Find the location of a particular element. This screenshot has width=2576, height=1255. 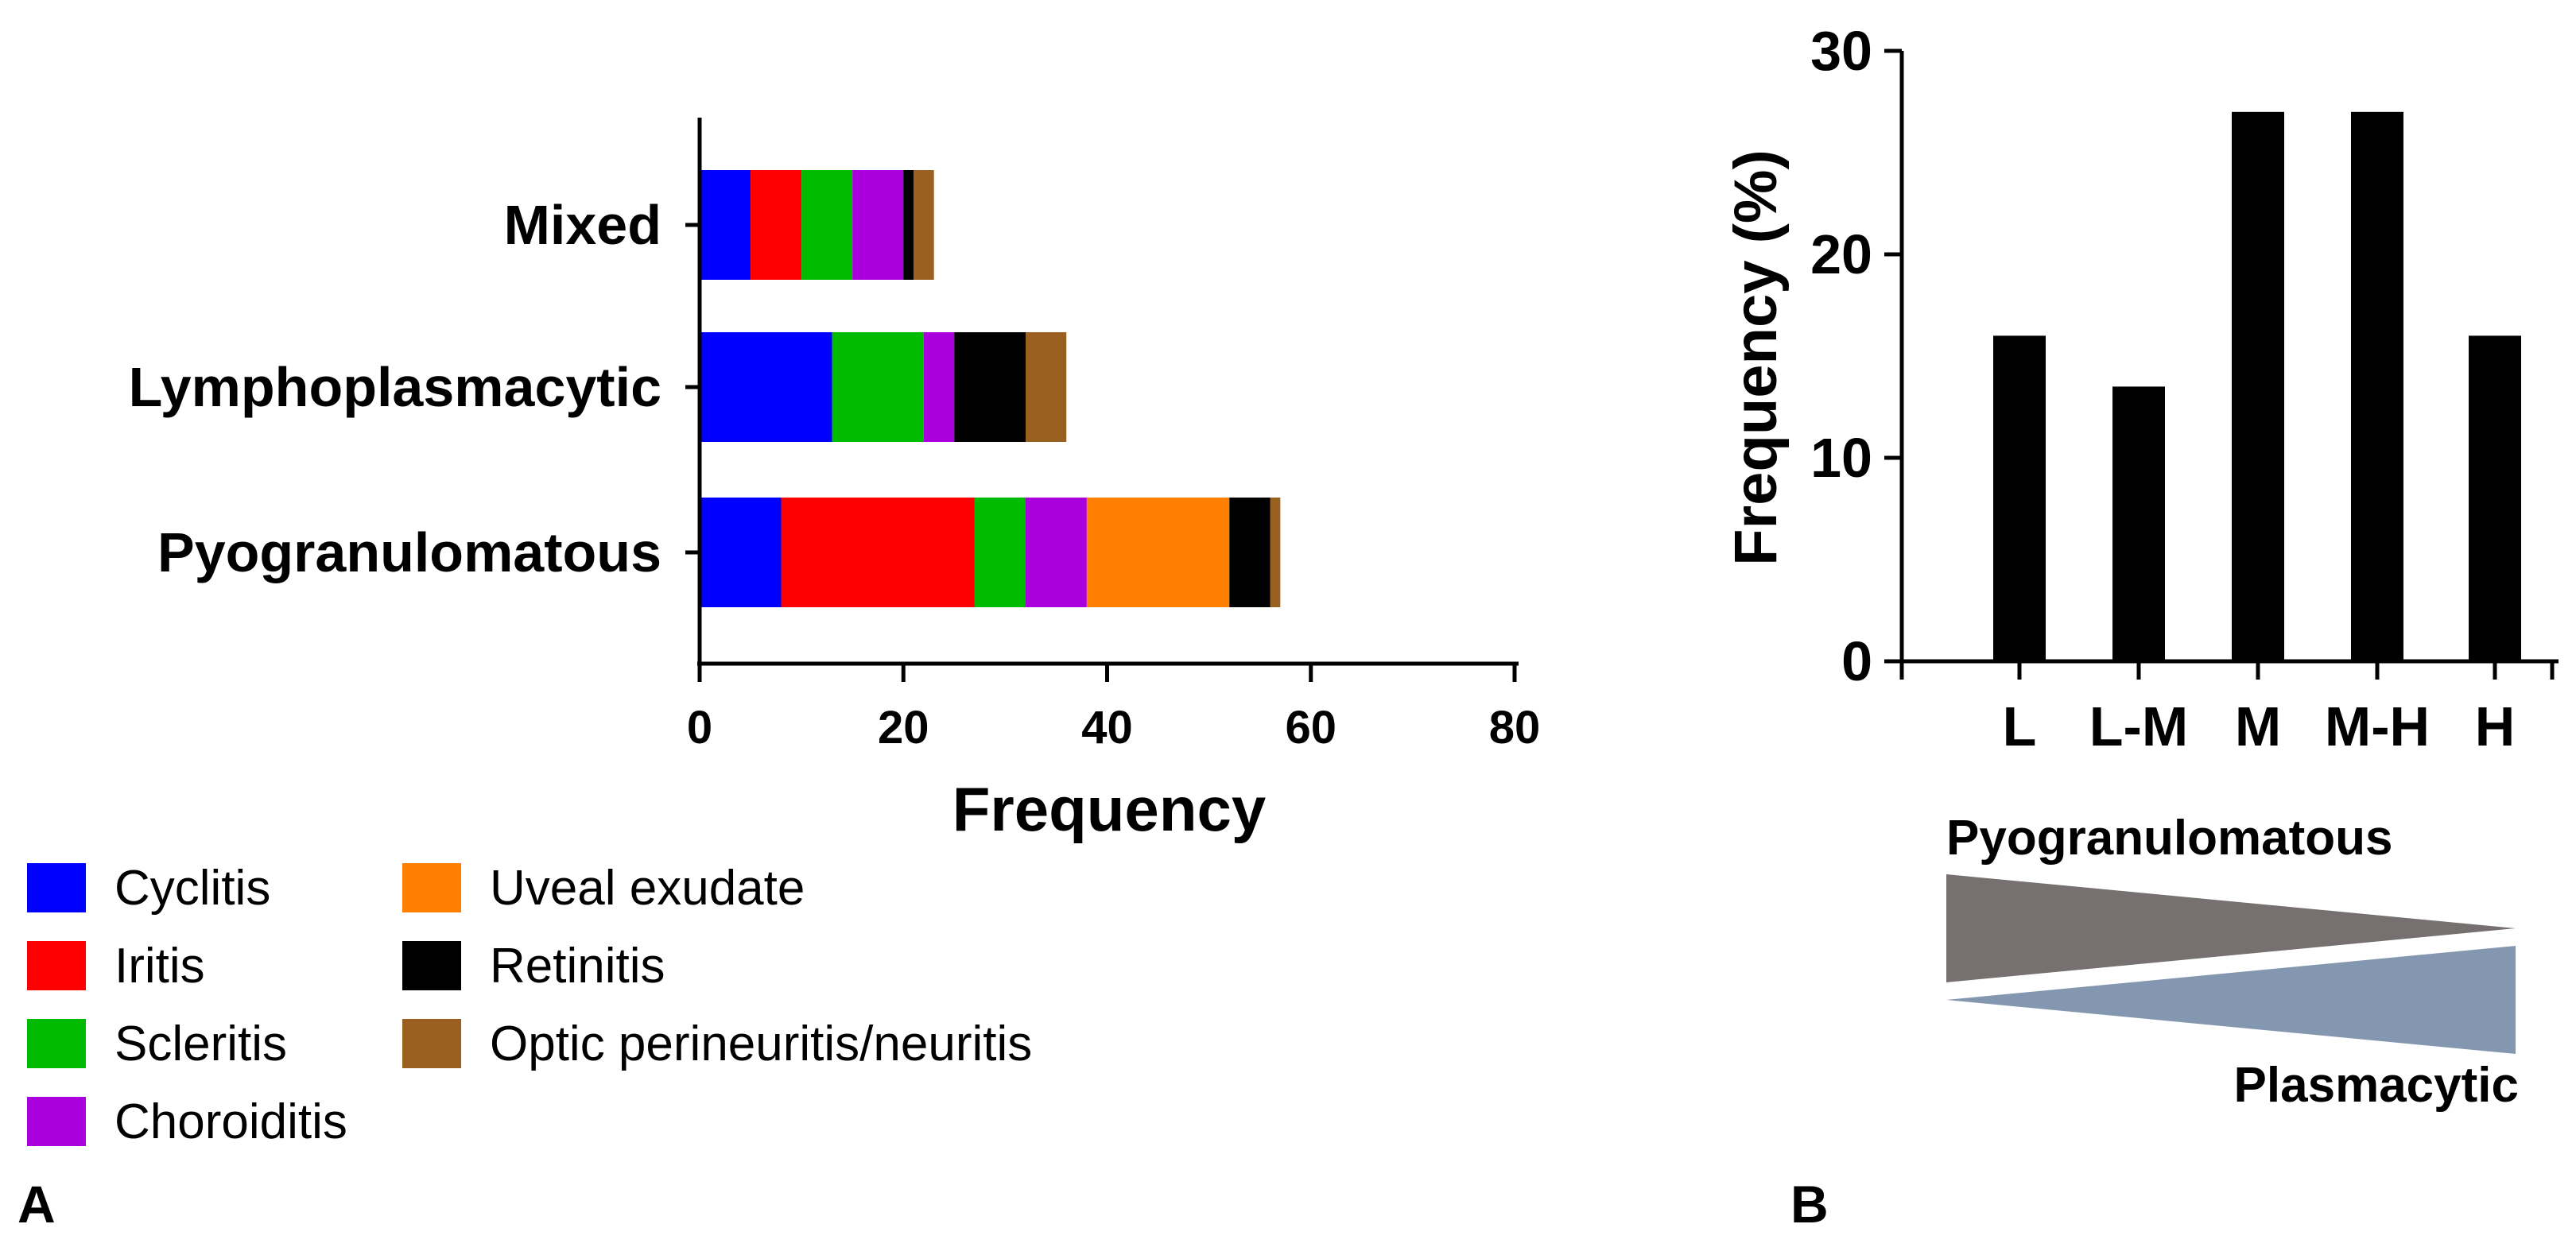

bar-lymphoplasmacytic-scleritis is located at coordinates (878, 387).